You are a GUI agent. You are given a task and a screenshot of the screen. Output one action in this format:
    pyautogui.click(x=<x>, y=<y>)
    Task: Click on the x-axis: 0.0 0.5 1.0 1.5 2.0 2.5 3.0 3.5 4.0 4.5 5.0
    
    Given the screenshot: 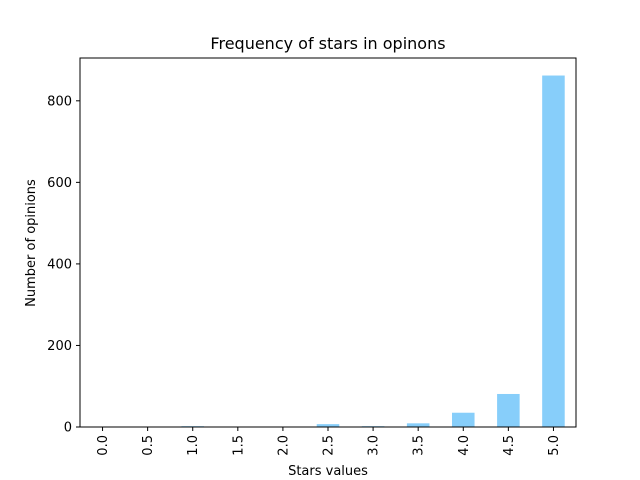 What is the action you would take?
    pyautogui.click(x=329, y=441)
    